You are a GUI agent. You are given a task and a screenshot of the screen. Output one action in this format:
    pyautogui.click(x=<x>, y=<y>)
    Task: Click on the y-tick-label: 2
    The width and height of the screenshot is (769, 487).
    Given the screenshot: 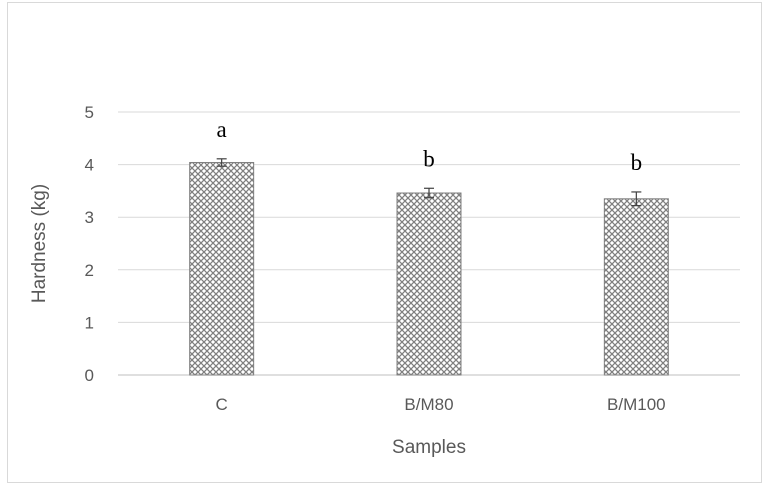 What is the action you would take?
    pyautogui.click(x=89, y=270)
    